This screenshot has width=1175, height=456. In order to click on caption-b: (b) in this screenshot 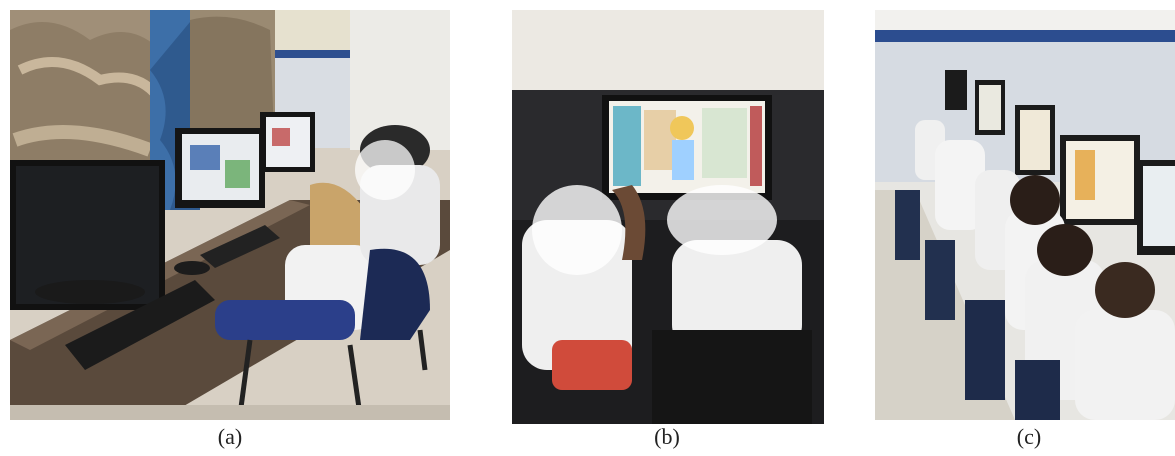, I will do `click(667, 436)`.